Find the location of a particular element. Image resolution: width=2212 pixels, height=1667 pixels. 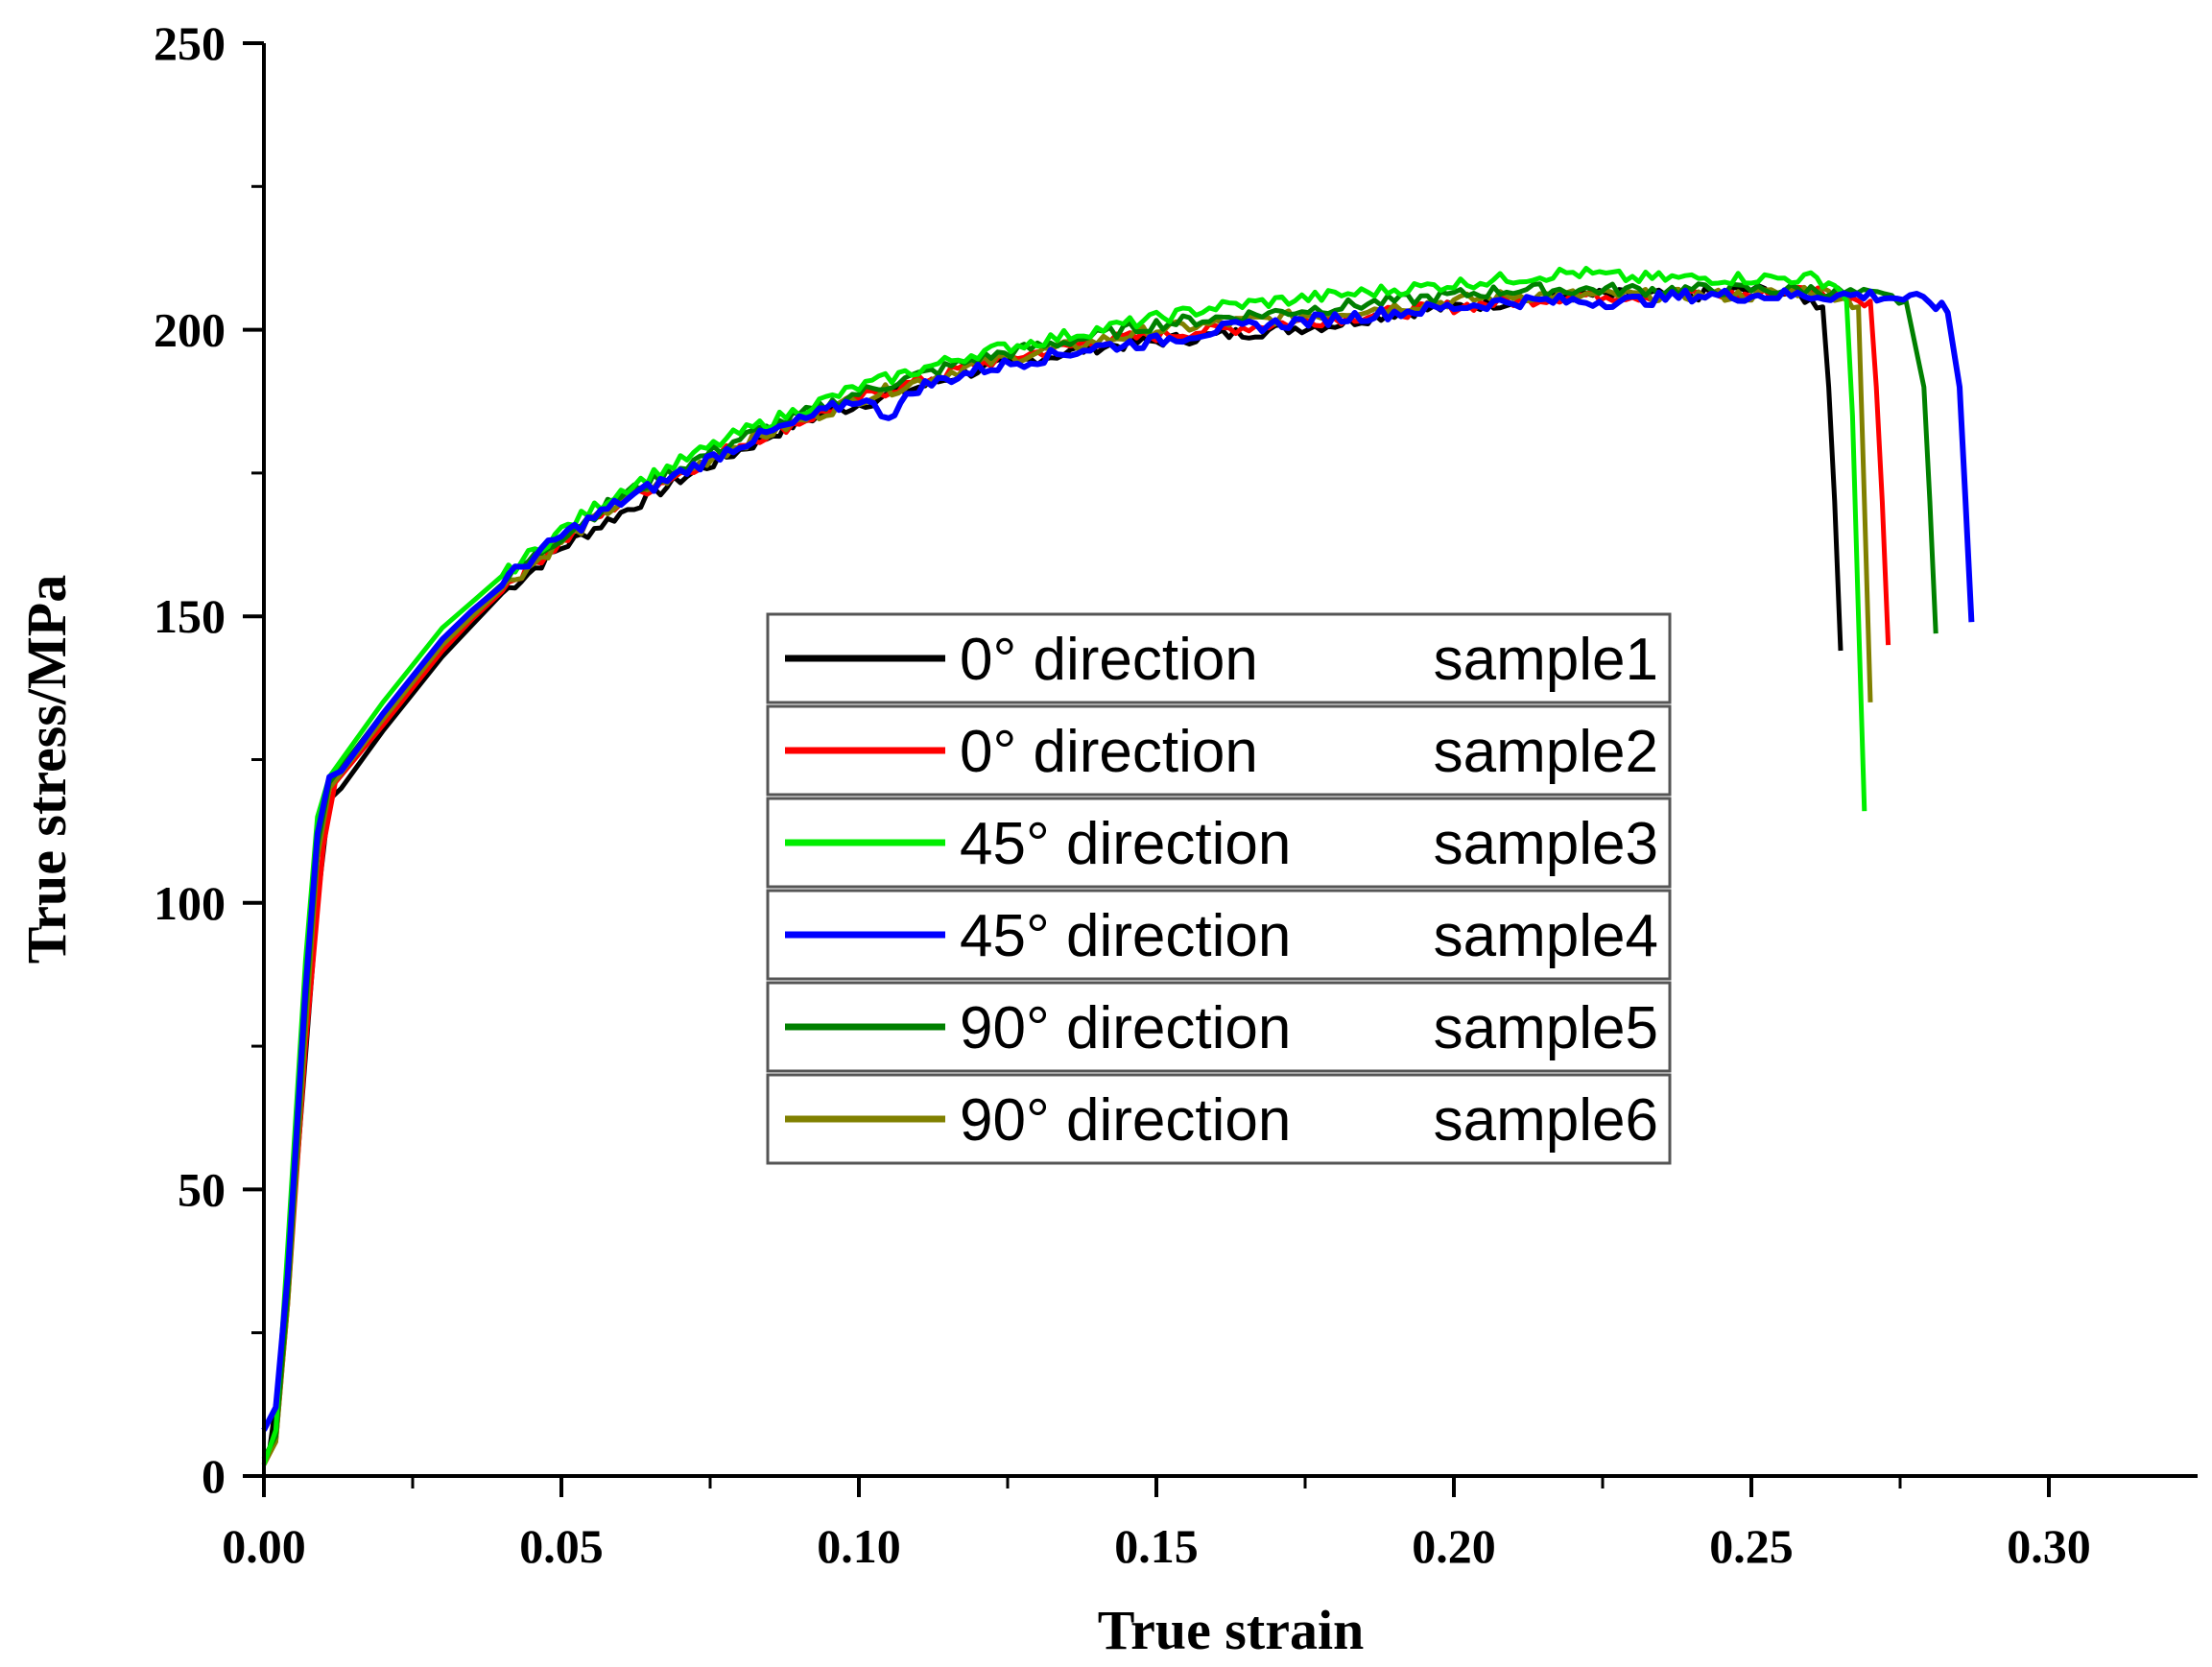

legend-label-sample: sample2 is located at coordinates (1546, 752).